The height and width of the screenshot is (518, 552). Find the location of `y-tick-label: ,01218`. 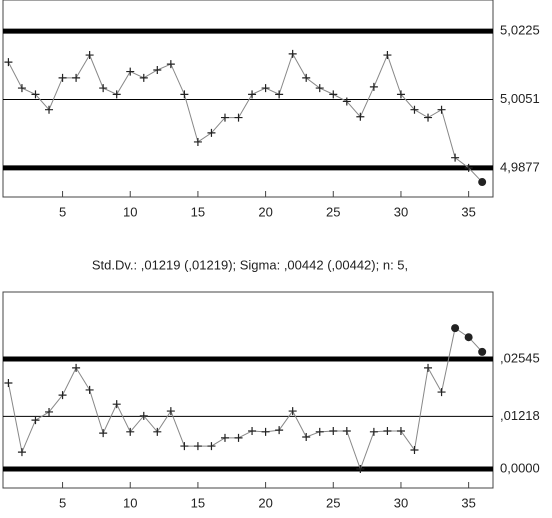

y-tick-label: ,01218 is located at coordinates (520, 415).